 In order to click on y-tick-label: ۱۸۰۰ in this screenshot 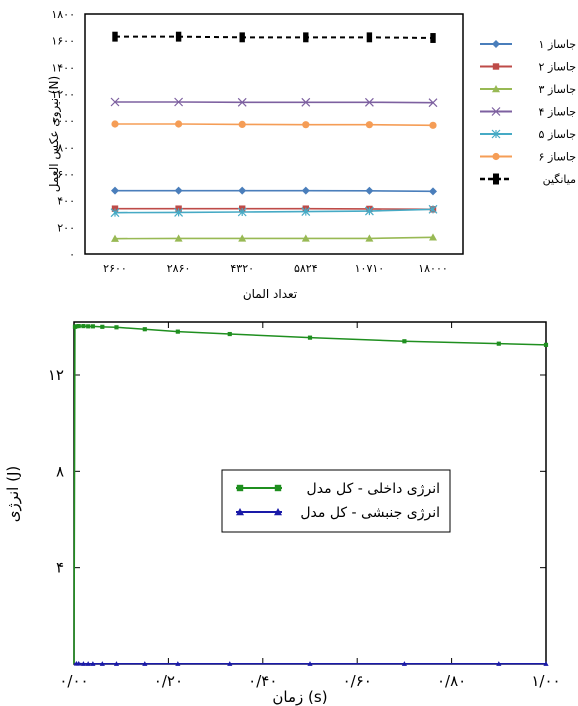, I will do `click(63, 14)`.